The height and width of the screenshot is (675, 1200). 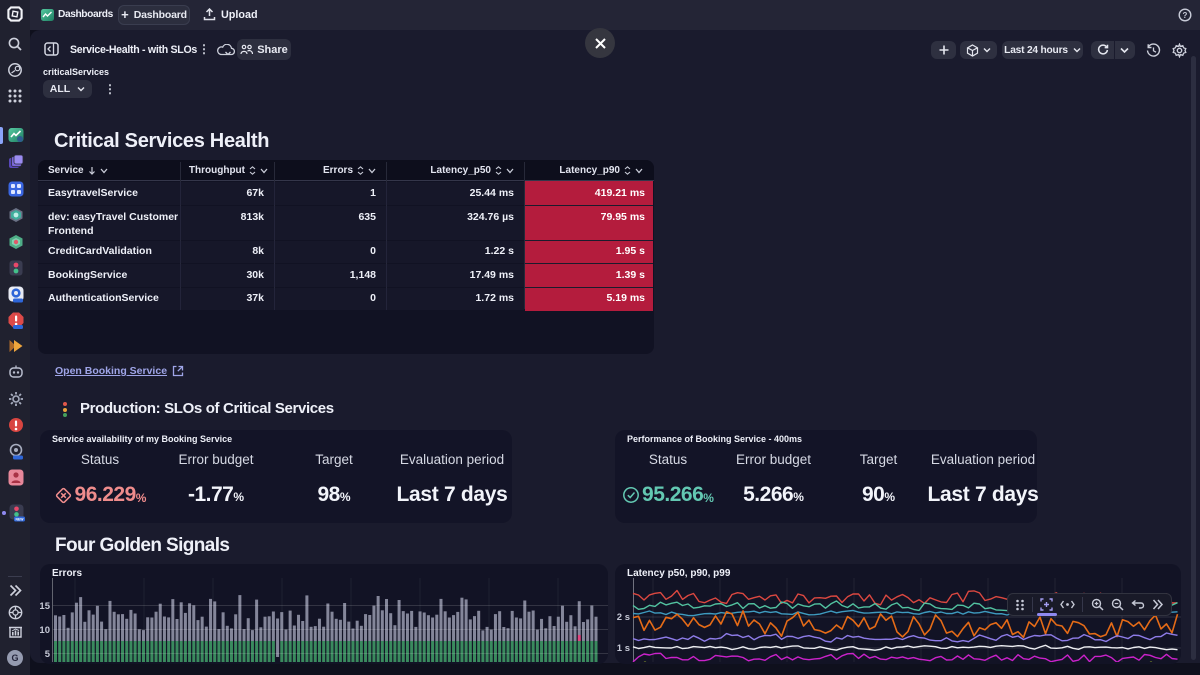 I want to click on svg-text: 5, so click(x=48, y=654).